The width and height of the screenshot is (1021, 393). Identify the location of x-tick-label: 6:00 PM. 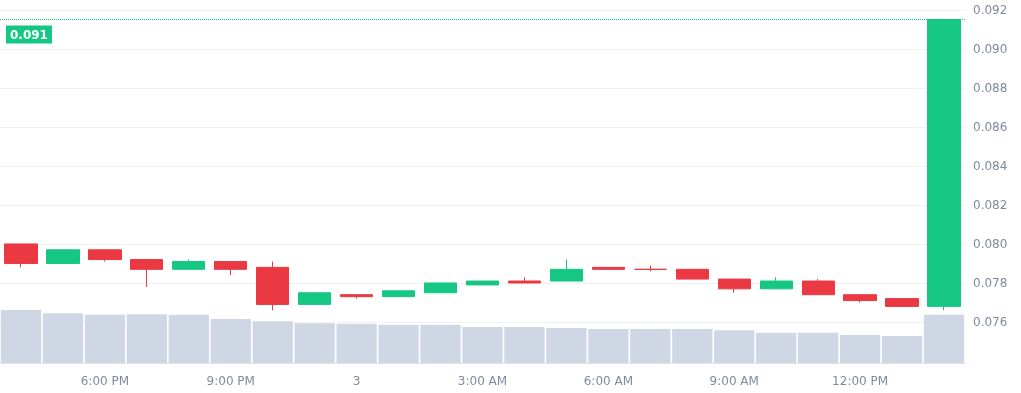
(105, 381).